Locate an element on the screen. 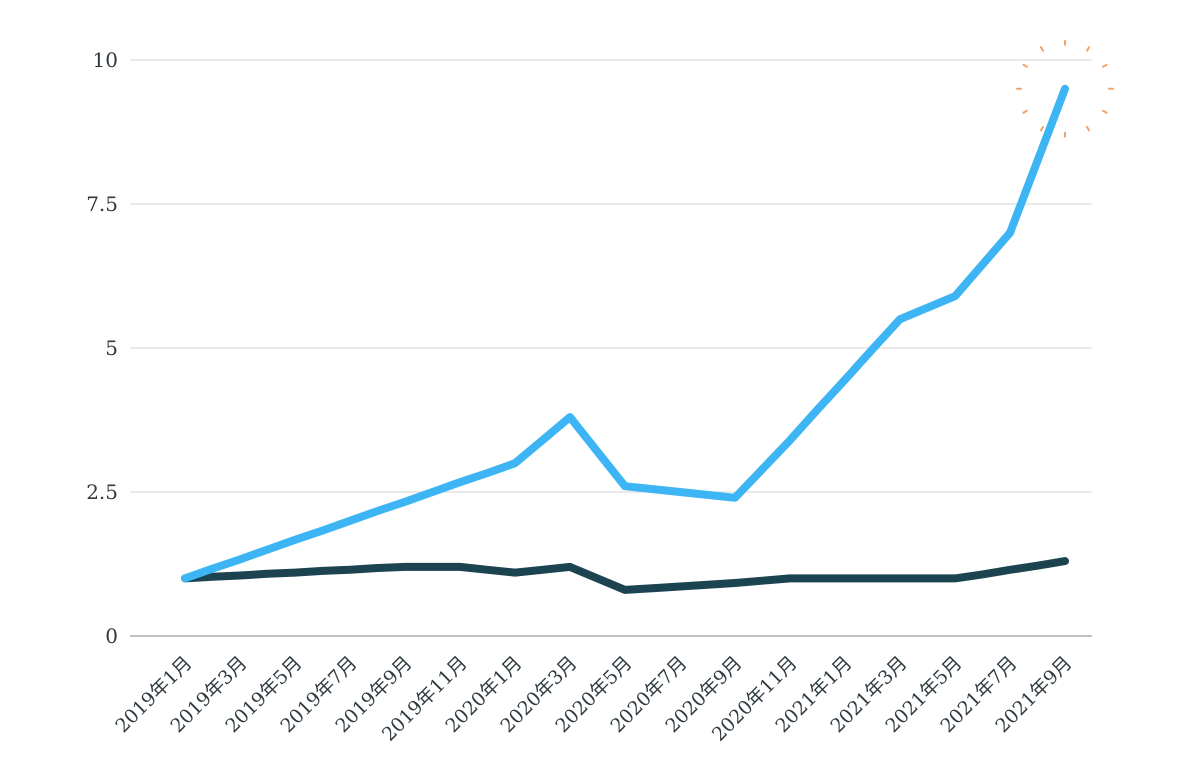  y-tick-label: 0 is located at coordinates (111, 636).